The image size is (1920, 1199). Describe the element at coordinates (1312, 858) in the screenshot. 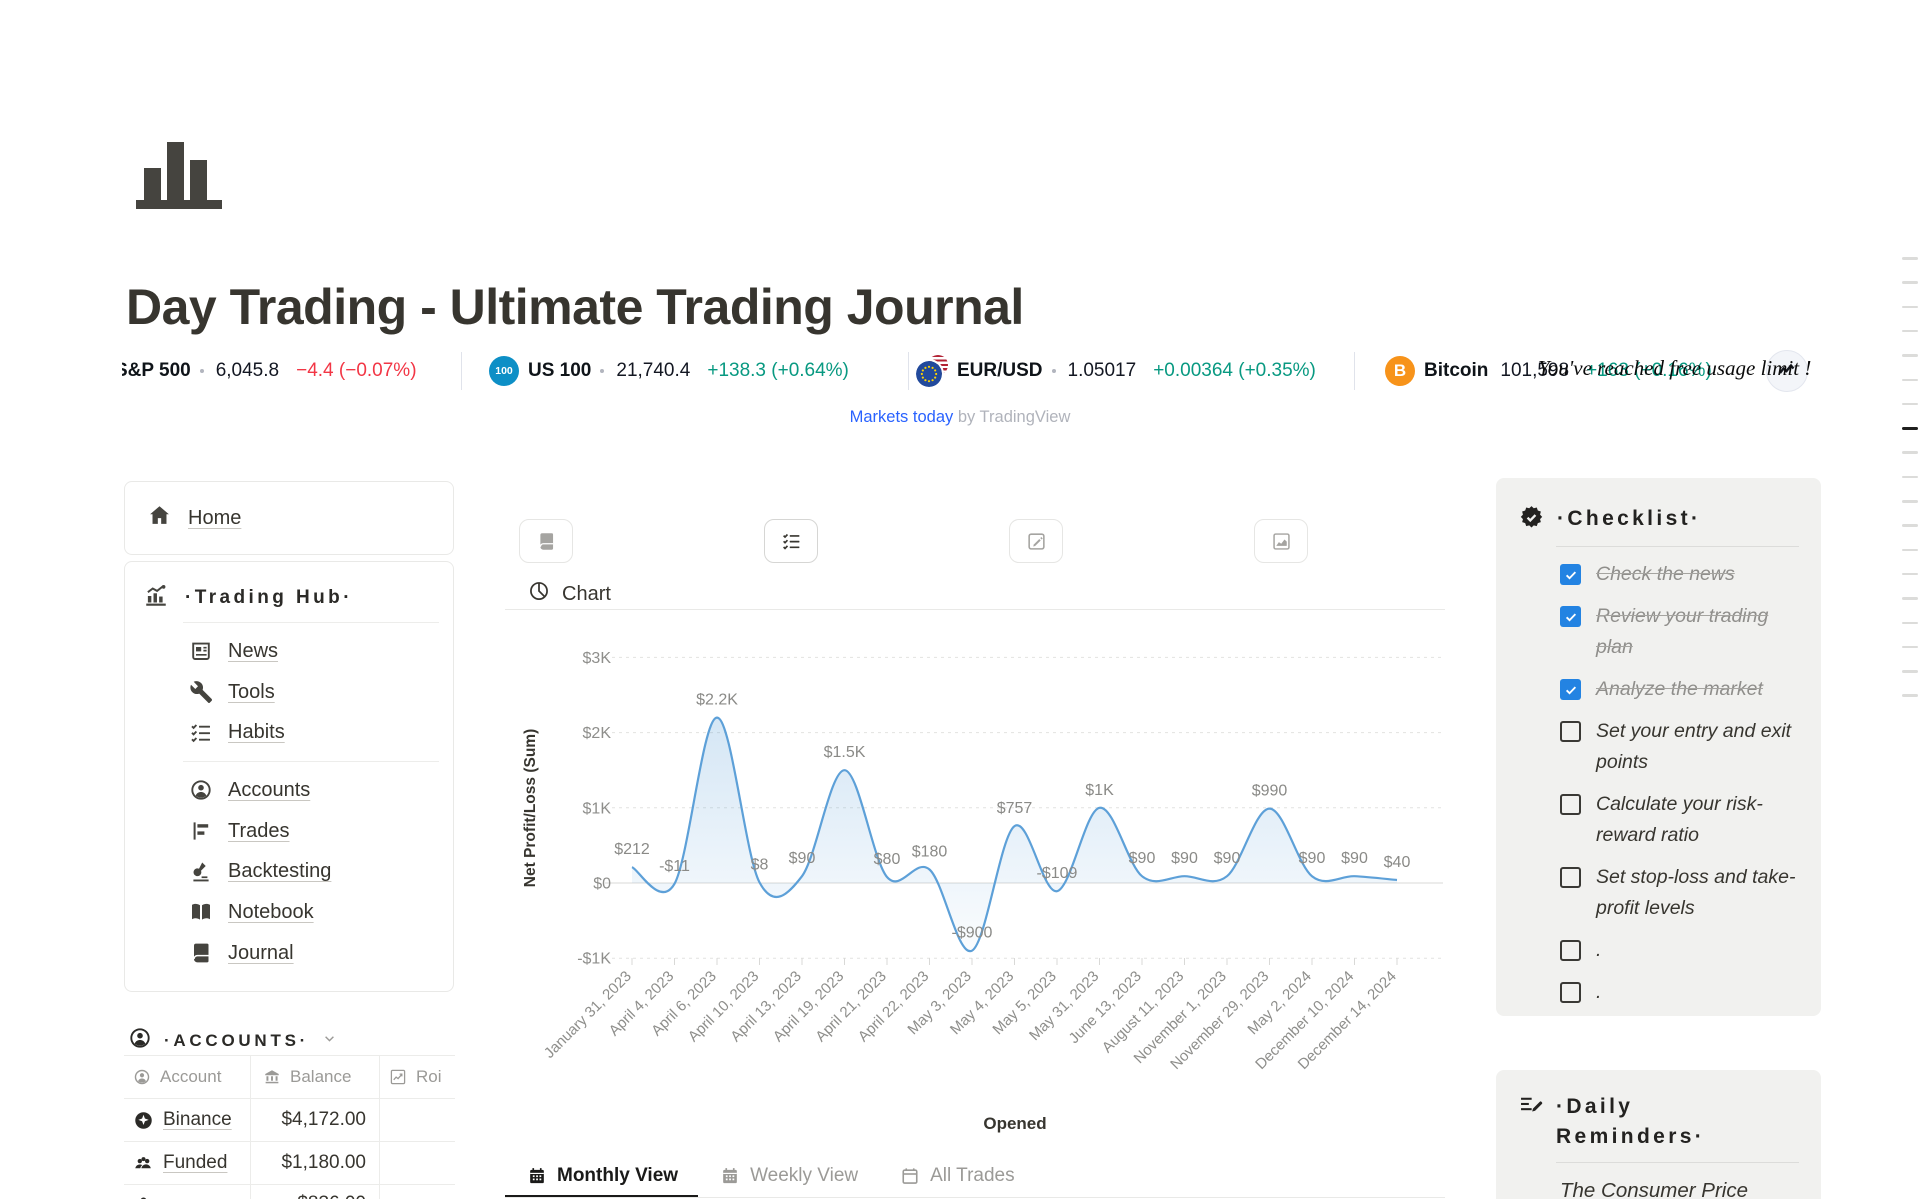

I see `data-point-label: $90` at that location.